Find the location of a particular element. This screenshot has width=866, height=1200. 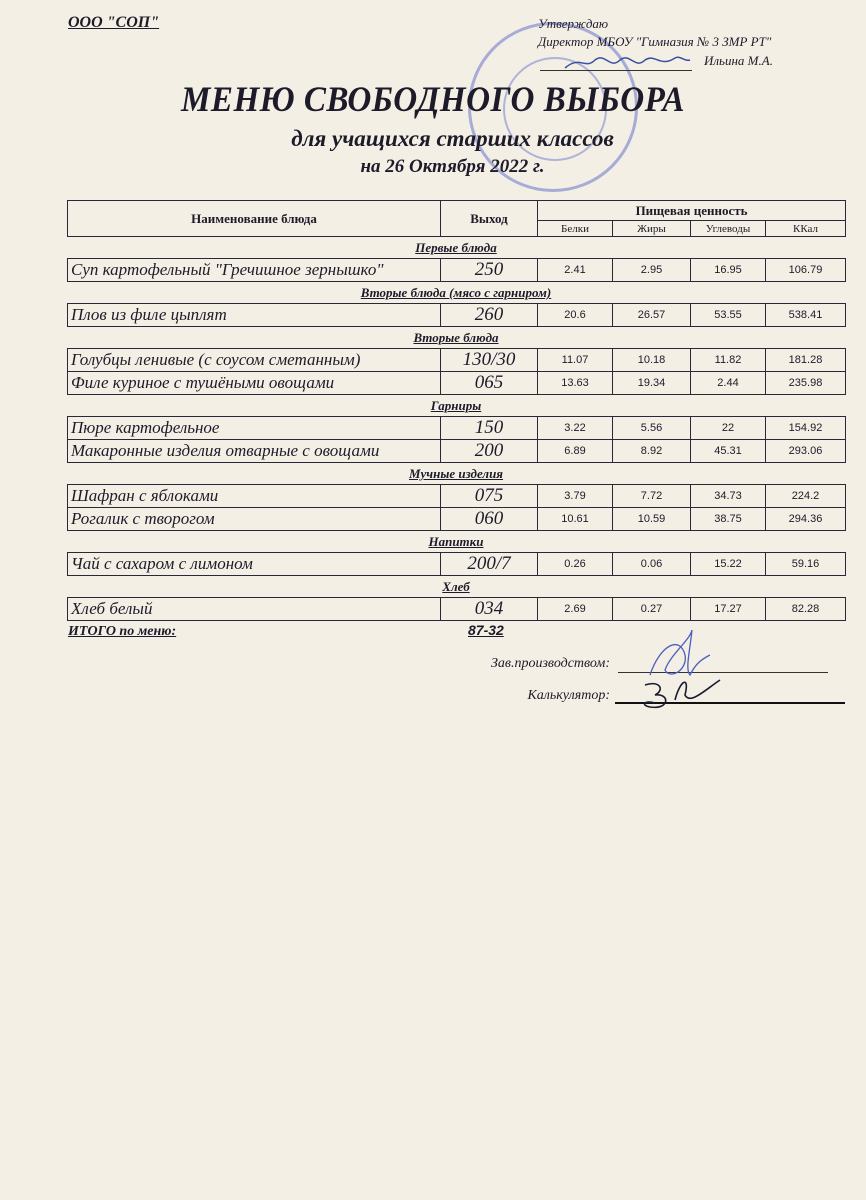

section-table: Хлеб белый 034 2.69 0.27 17.27 82.28 is located at coordinates (456, 609).